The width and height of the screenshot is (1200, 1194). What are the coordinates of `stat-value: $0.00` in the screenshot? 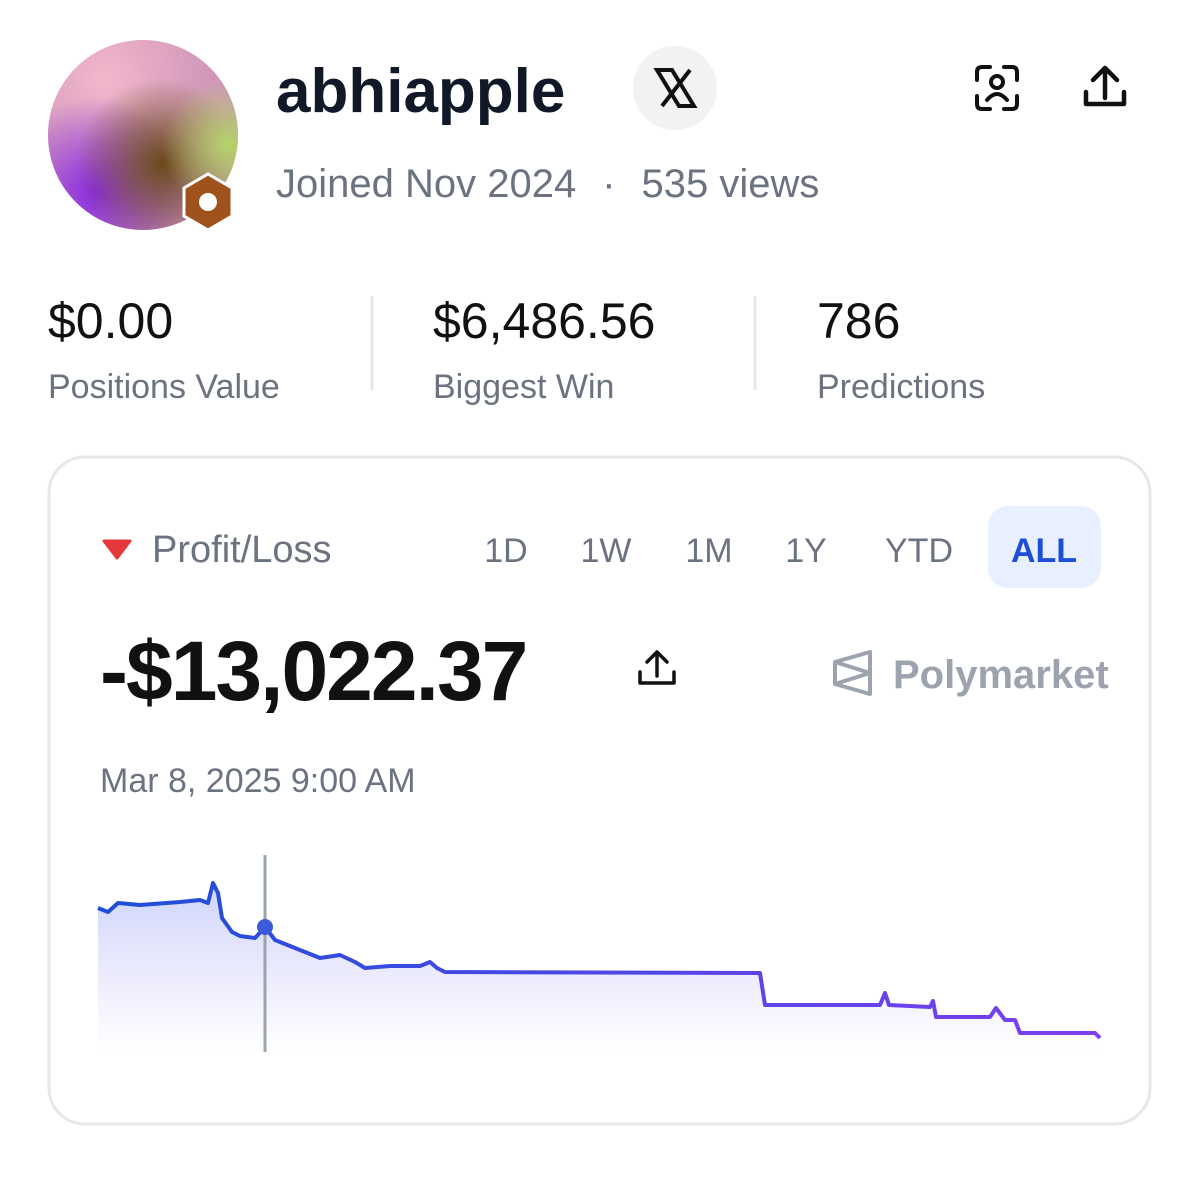 It's located at (110, 321).